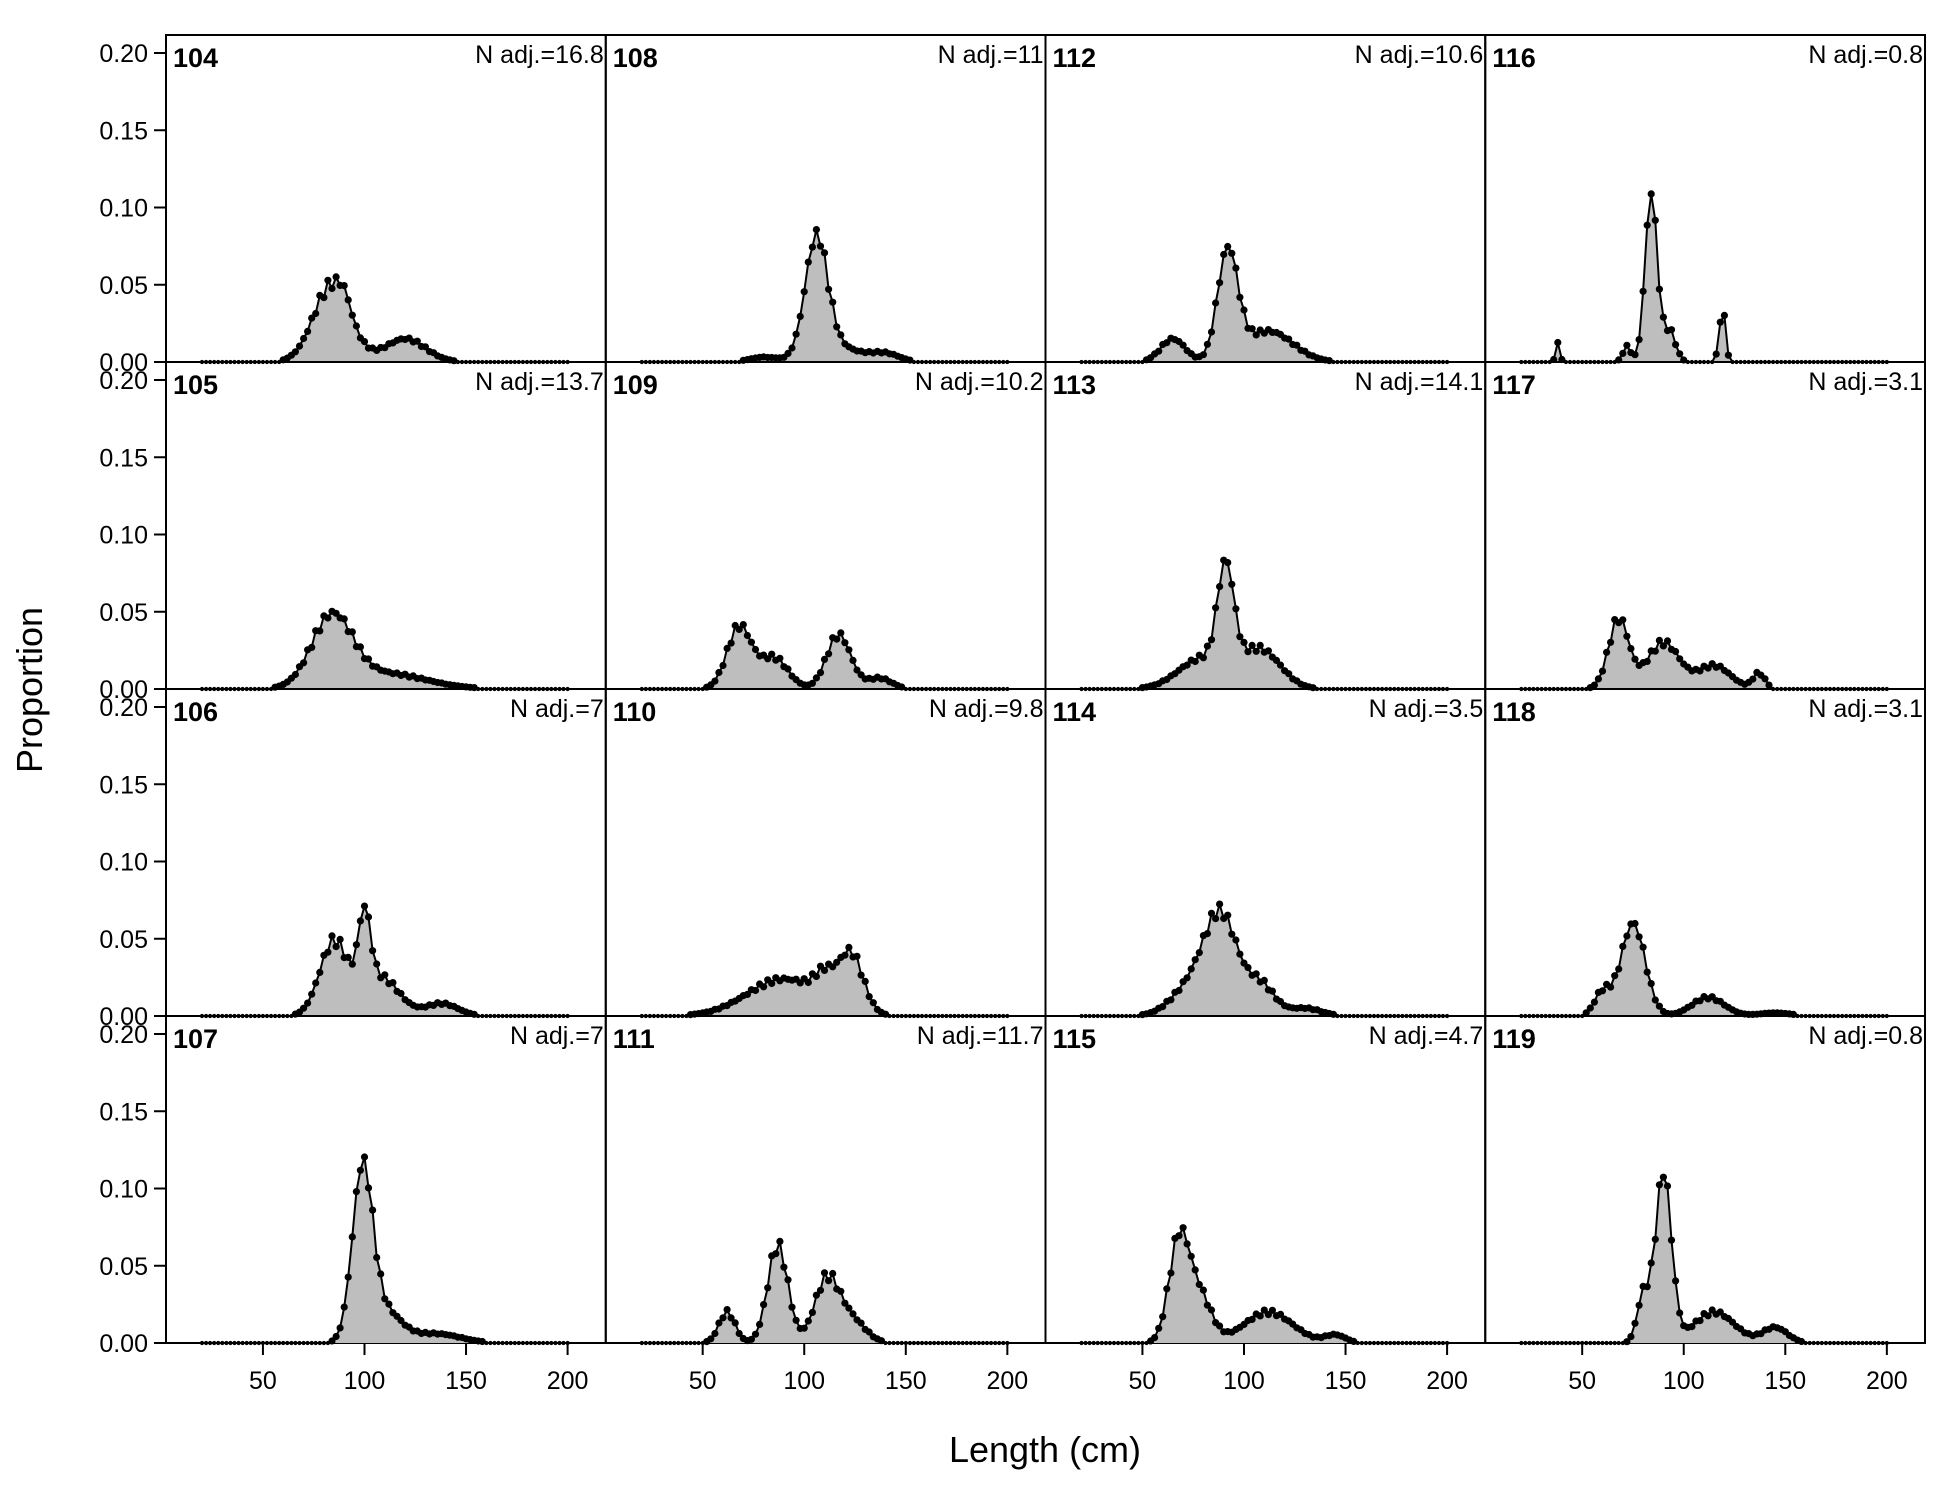 This screenshot has height=1500, width=1950. I want to click on x-tick-label: 50, so click(263, 1381).